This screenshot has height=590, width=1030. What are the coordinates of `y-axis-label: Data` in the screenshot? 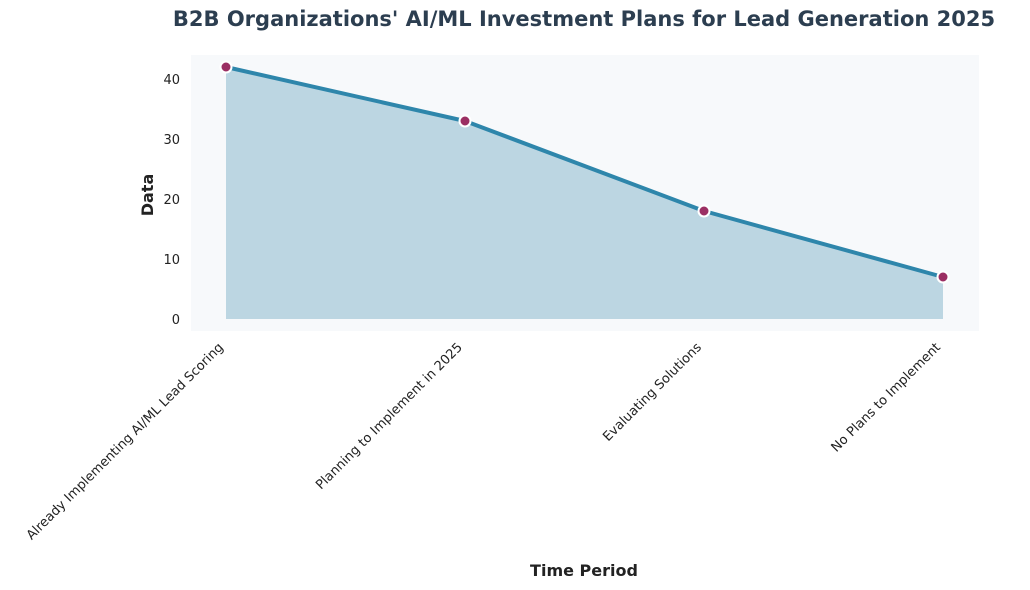 It's located at (147, 195).